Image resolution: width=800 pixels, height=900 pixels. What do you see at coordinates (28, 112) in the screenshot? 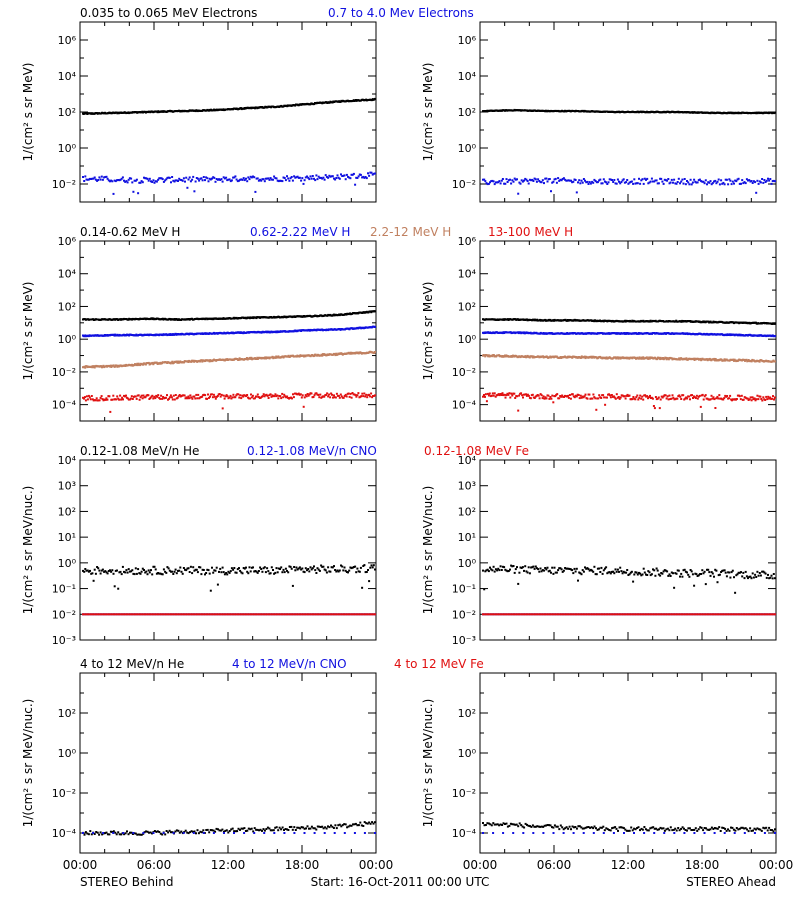
I see `y-axis-label: 1/(cm² s sr MeV)` at bounding box center [28, 112].